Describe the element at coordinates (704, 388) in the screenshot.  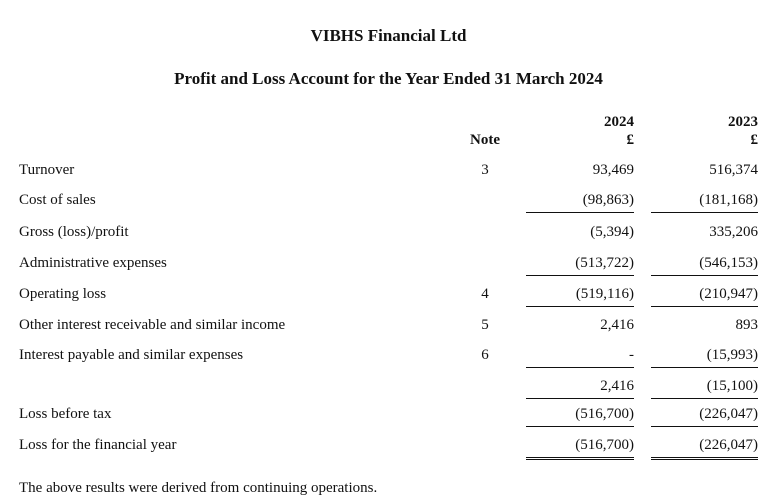
I see `row-value-2023: (15,100)` at that location.